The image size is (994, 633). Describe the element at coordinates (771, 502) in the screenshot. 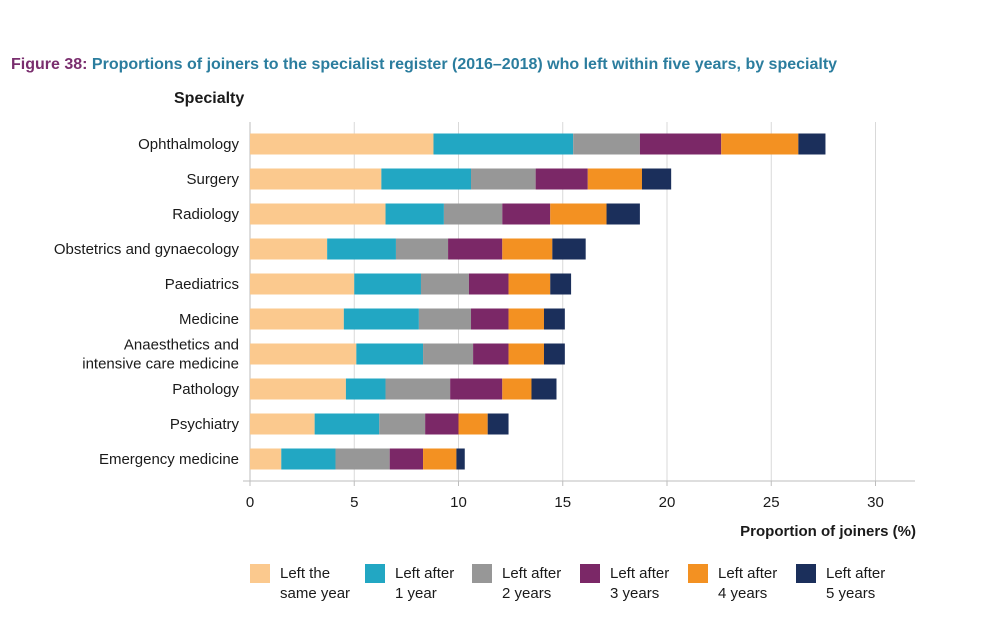

I see `x-tick-label: 25` at that location.